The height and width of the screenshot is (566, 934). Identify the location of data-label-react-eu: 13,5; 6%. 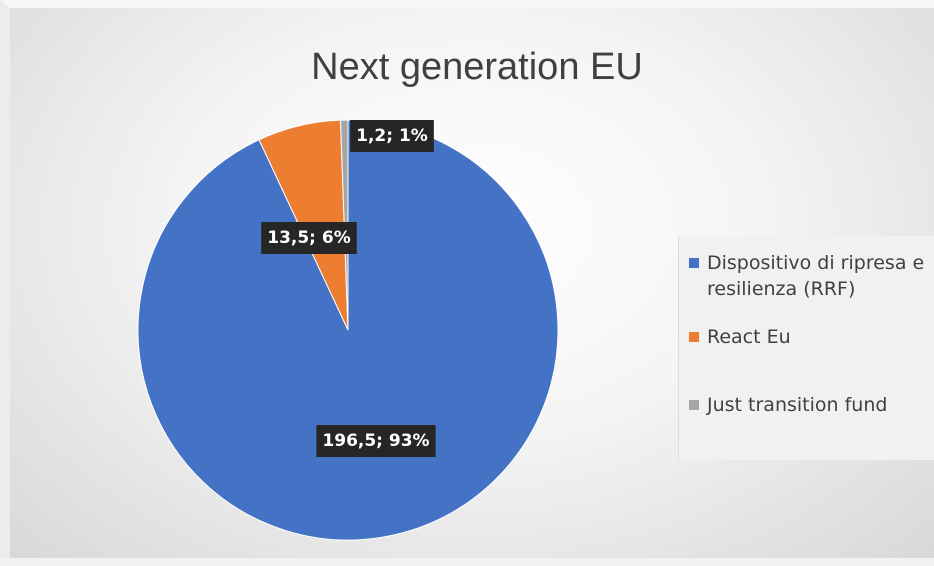
(309, 238).